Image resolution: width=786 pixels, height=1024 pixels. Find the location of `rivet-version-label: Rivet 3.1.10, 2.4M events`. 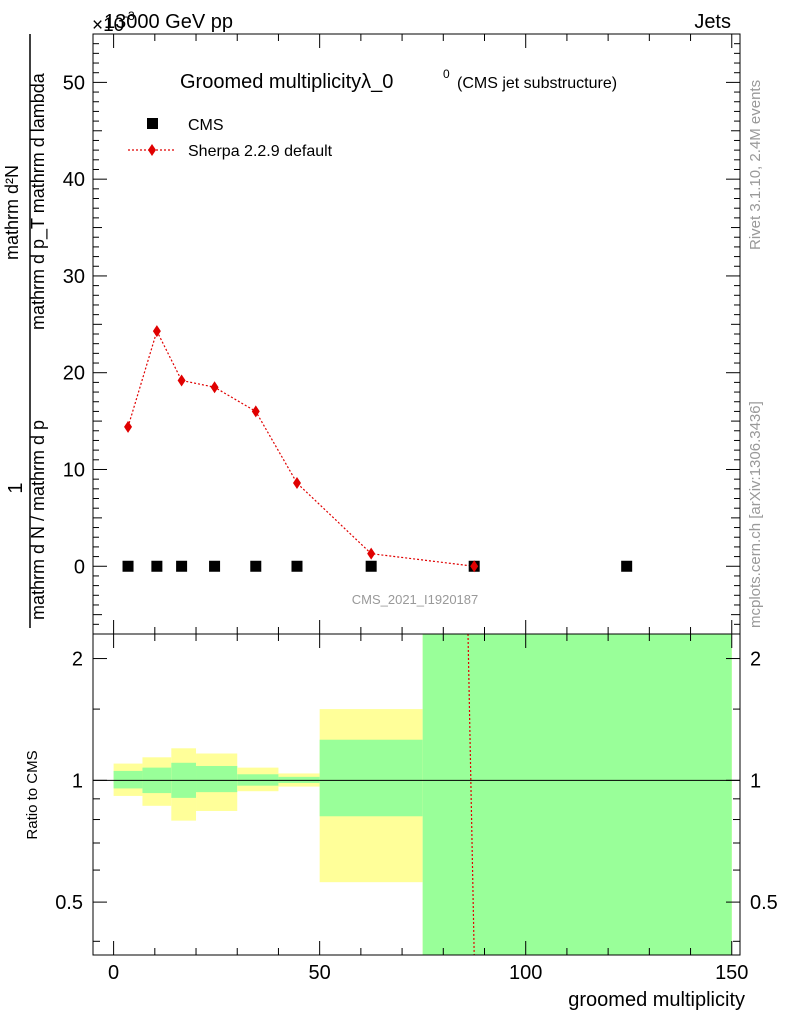

rivet-version-label: Rivet 3.1.10, 2.4M events is located at coordinates (755, 165).